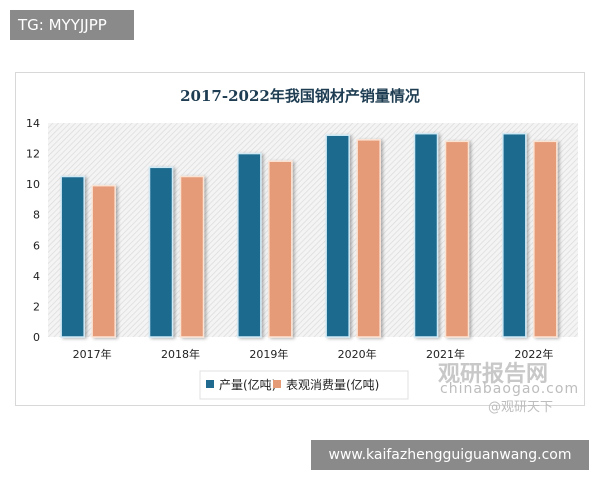  I want to click on tg-watermark: TG: MYYJJPP, so click(72, 25).